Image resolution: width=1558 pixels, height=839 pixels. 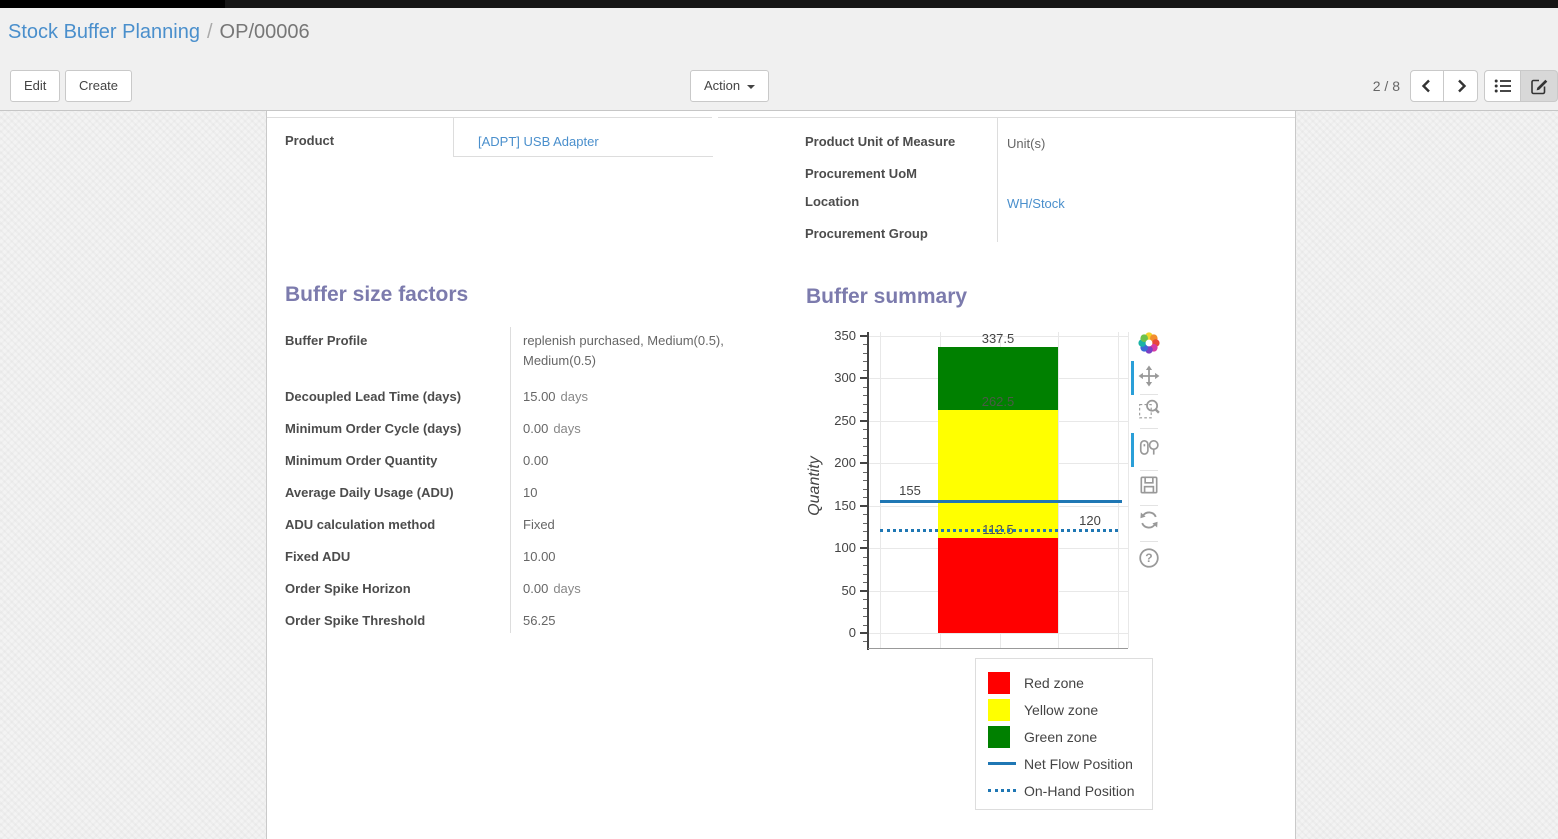 I want to click on legend-item-red-zone: Red zone, so click(x=1064, y=682).